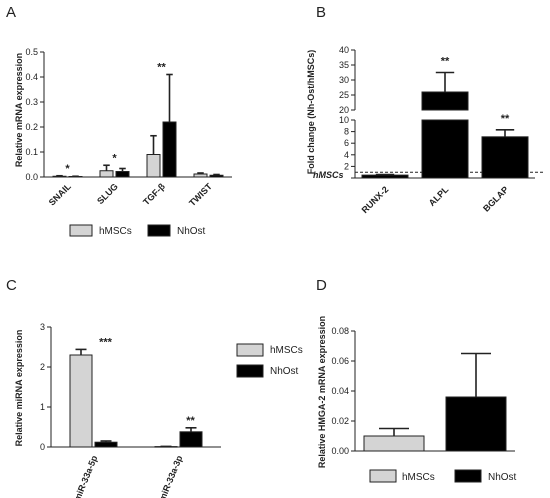 This screenshot has height=498, width=550. What do you see at coordinates (171, 476) in the screenshot?
I see `x-category-label: miR-33a-3p` at bounding box center [171, 476].